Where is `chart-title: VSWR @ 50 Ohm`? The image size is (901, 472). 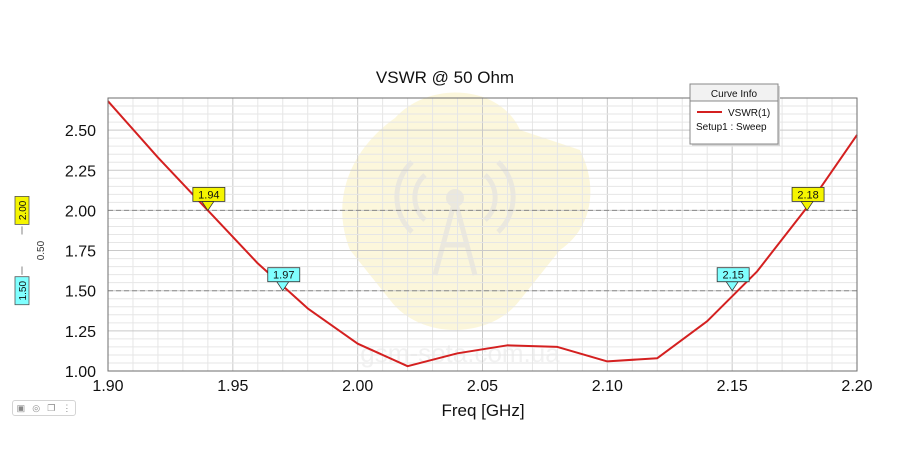 chart-title: VSWR @ 50 Ohm is located at coordinates (445, 77).